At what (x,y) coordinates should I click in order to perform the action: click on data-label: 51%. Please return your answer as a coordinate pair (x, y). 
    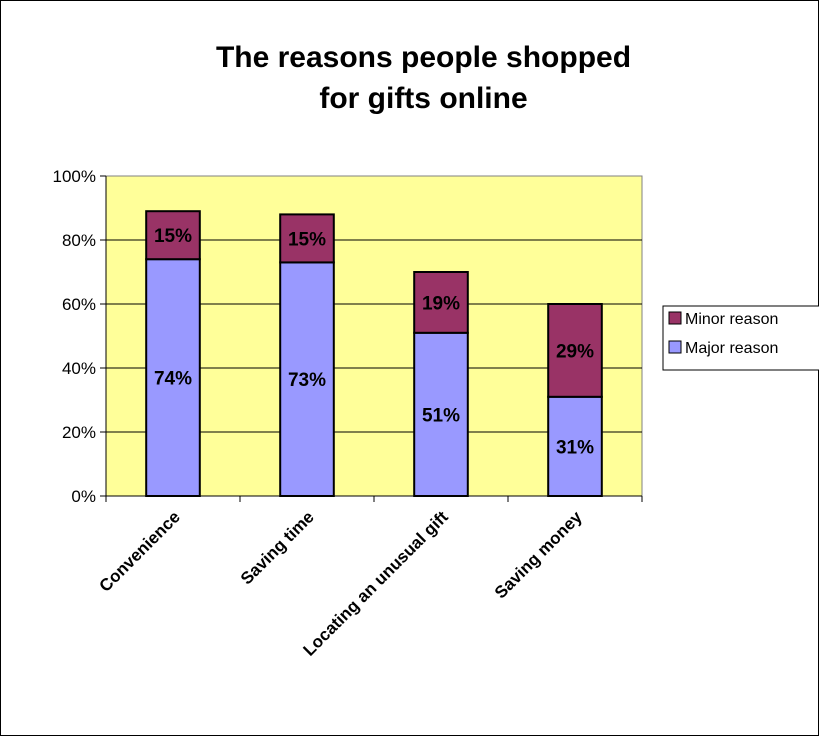
    Looking at the image, I should click on (441, 415).